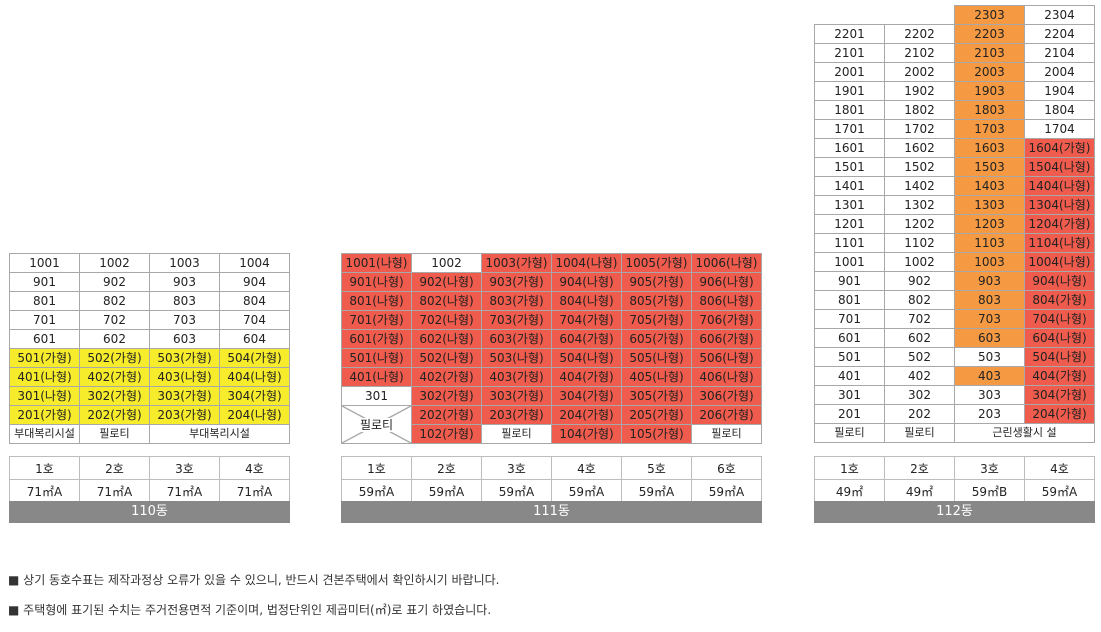 Image resolution: width=1101 pixels, height=632 pixels. What do you see at coordinates (1059, 281) in the screenshot?
I see `unit-cell: 904(나형)` at bounding box center [1059, 281].